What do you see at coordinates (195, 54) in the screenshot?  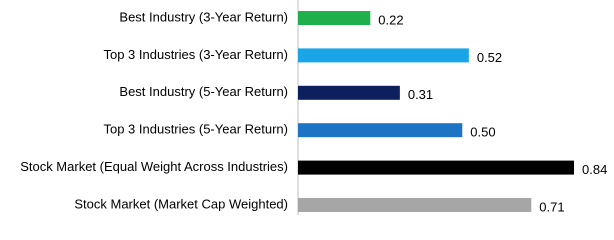 I see `category-label: Top 3 Industries (3-Year Return)` at bounding box center [195, 54].